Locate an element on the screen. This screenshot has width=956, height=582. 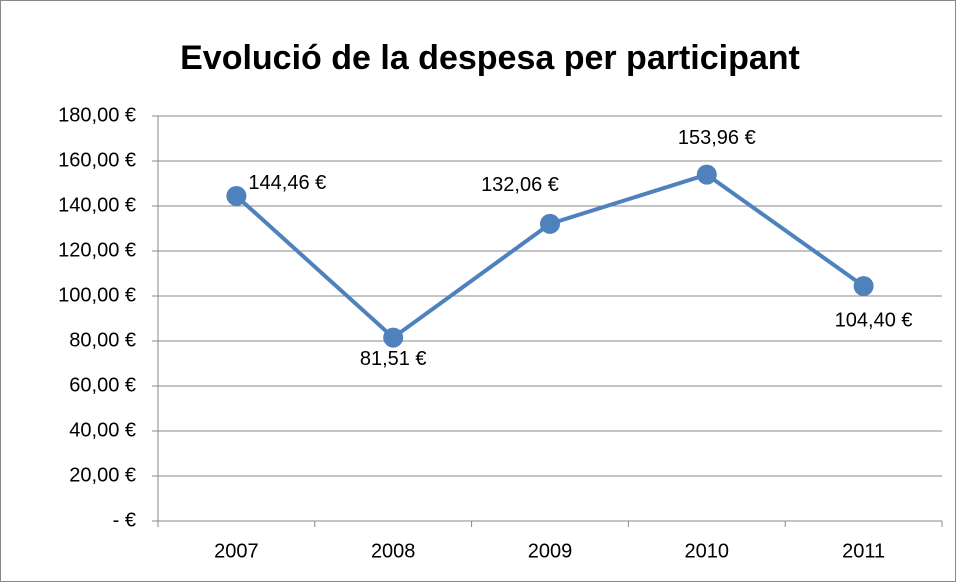
y-tick-label: 80,00 € is located at coordinates (102, 340).